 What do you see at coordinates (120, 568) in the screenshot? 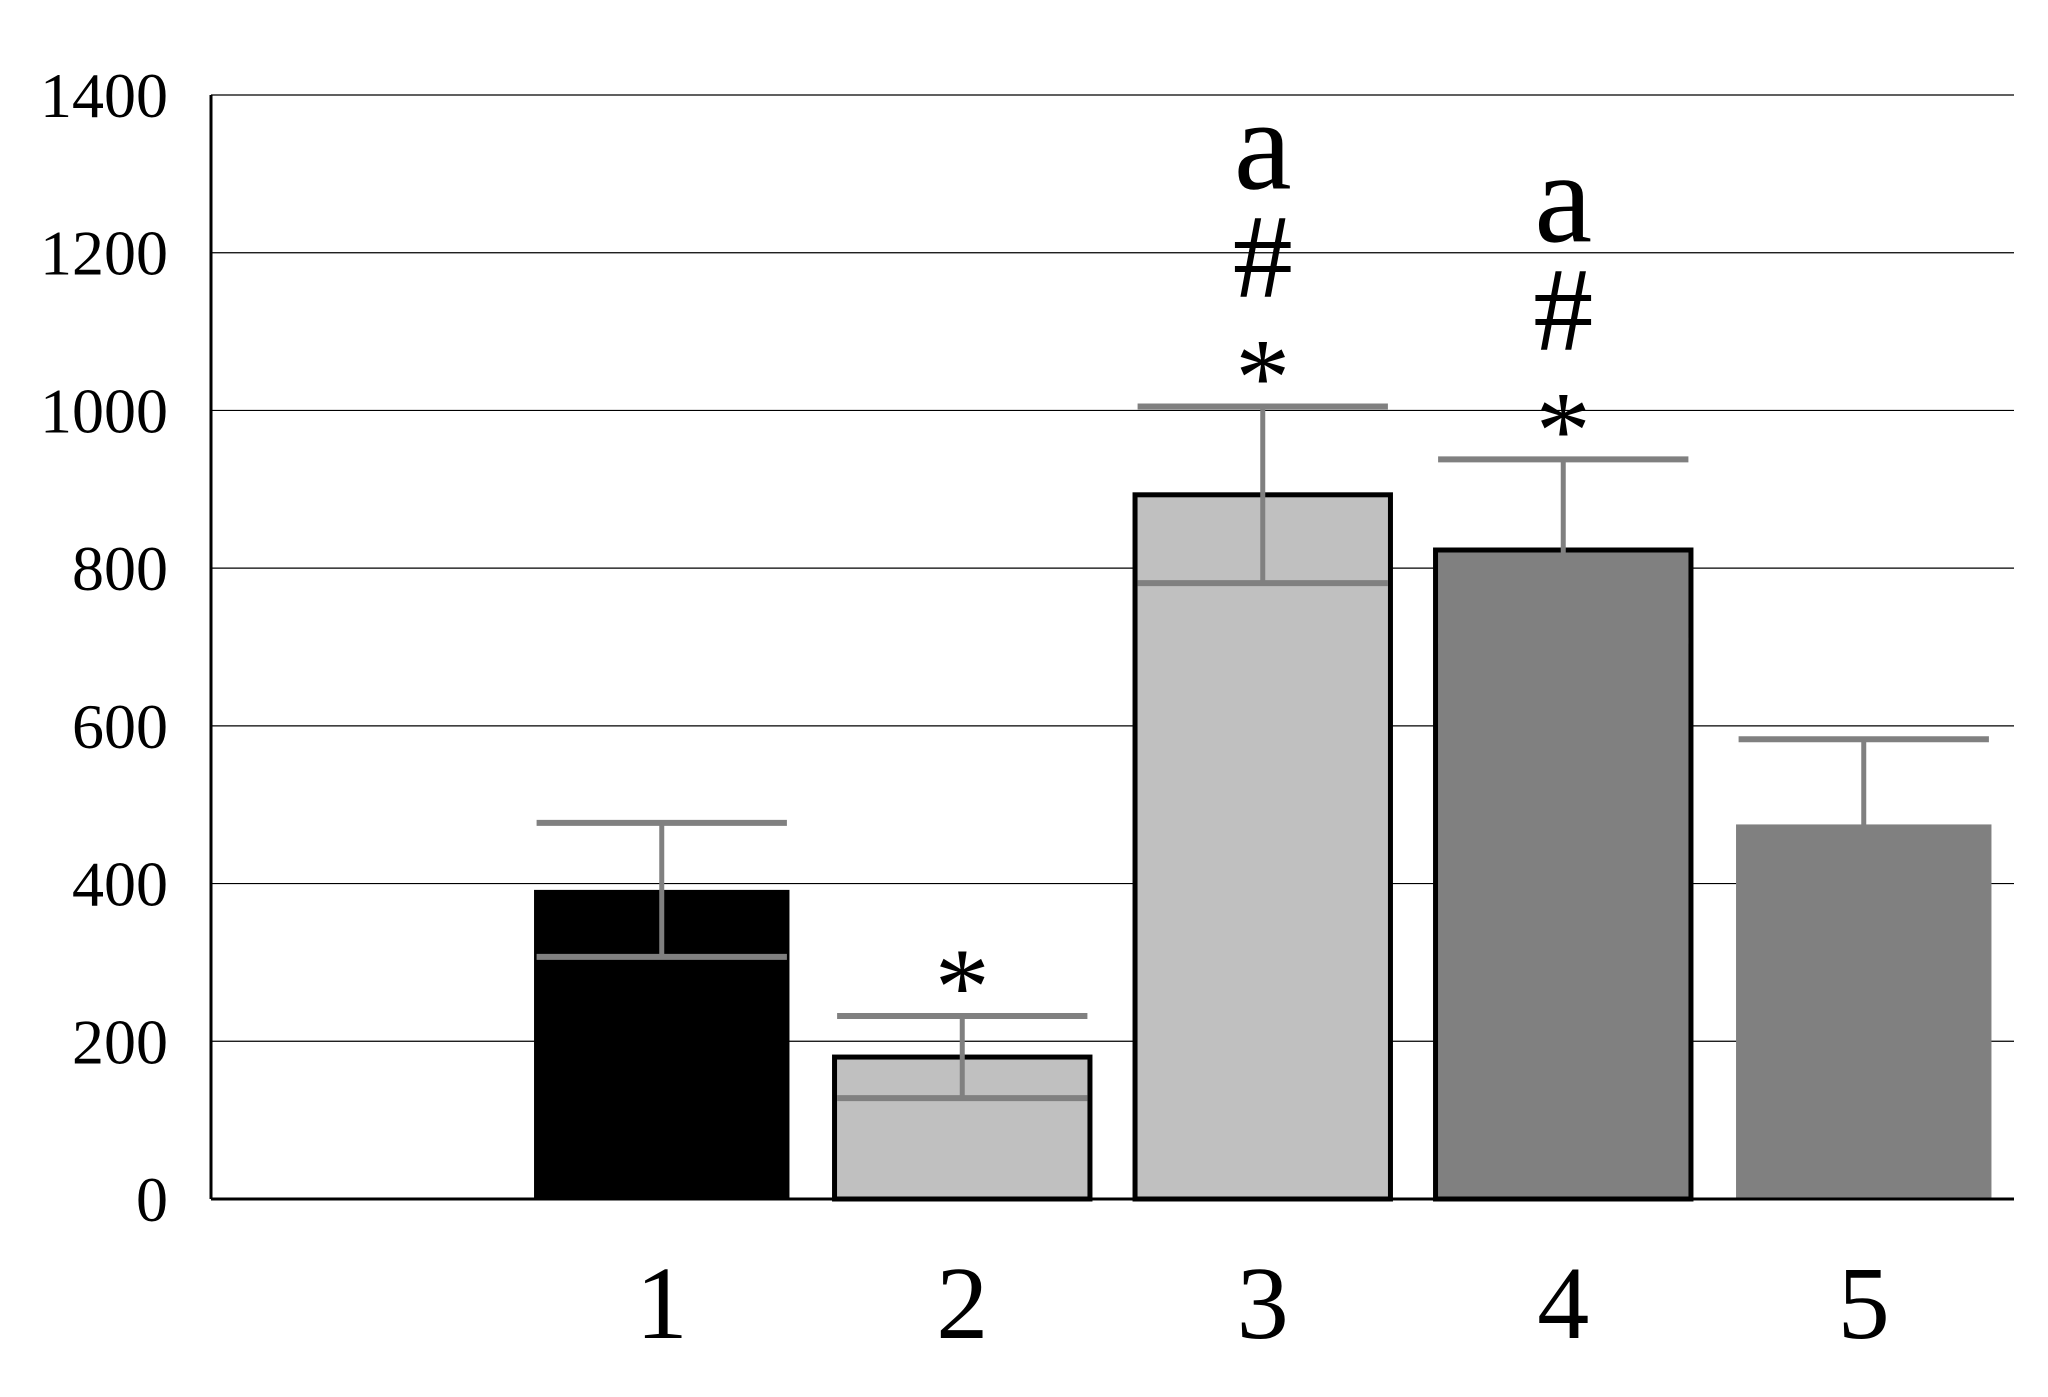
I see `y-tick-label: 800` at bounding box center [120, 568].